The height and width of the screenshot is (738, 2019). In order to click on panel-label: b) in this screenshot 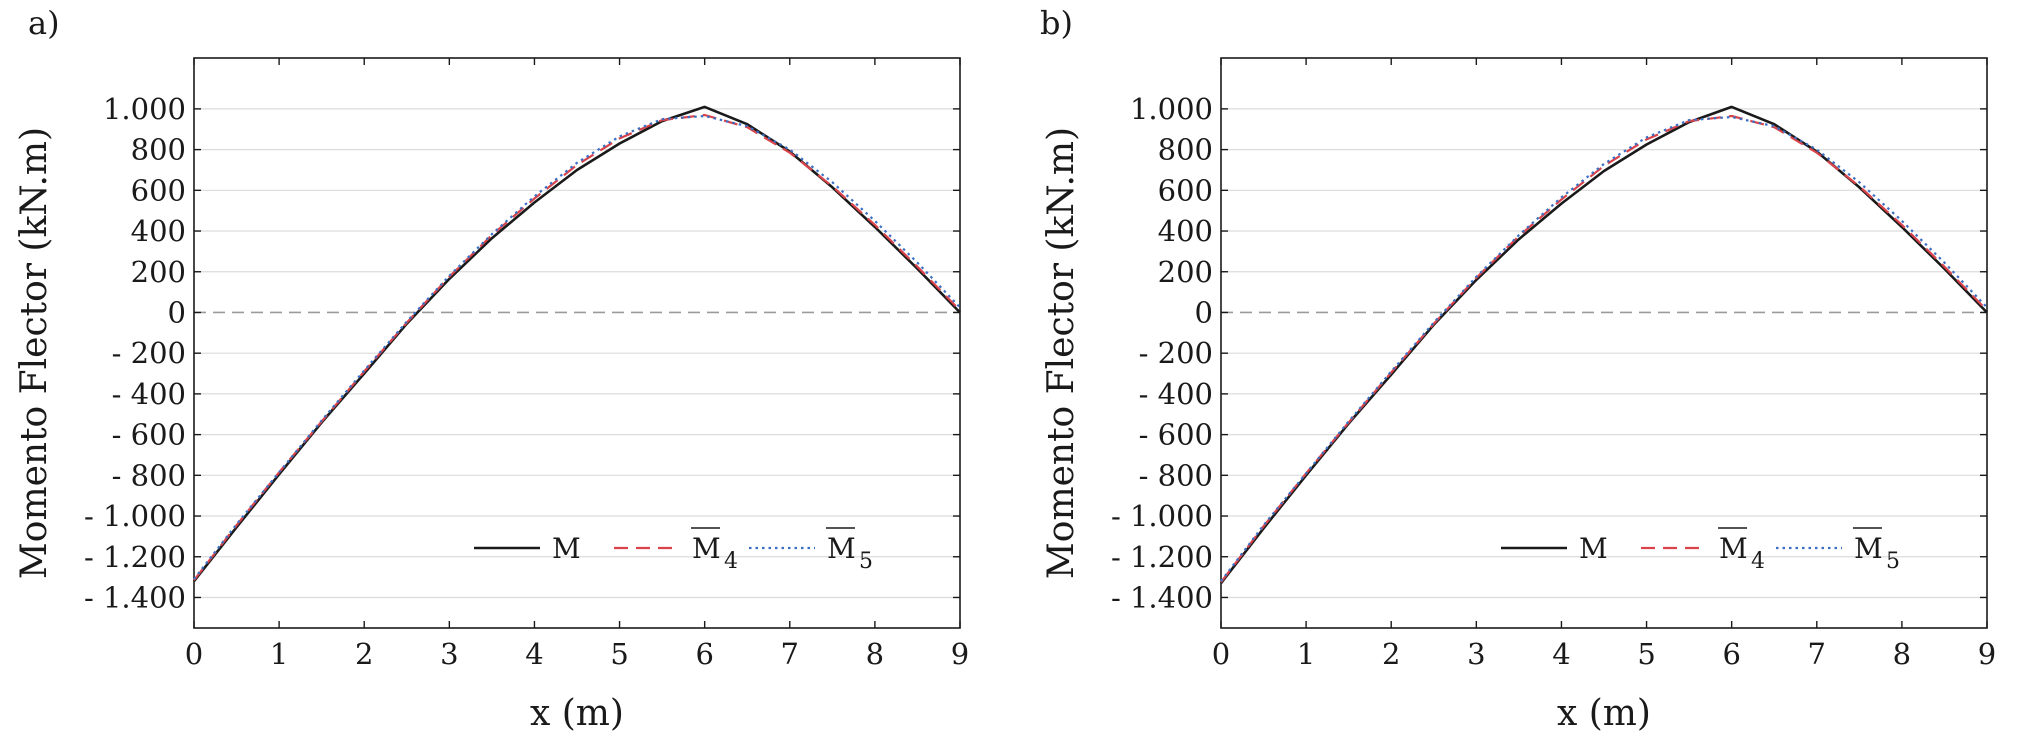, I will do `click(1056, 23)`.